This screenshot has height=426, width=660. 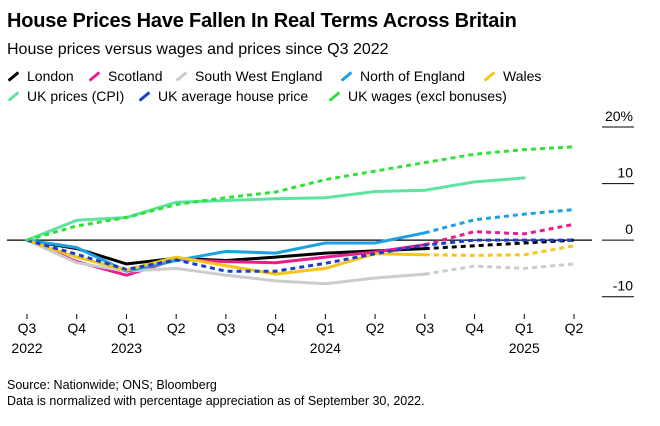 What do you see at coordinates (259, 76) in the screenshot?
I see `legend-label-south-west-england: South West England` at bounding box center [259, 76].